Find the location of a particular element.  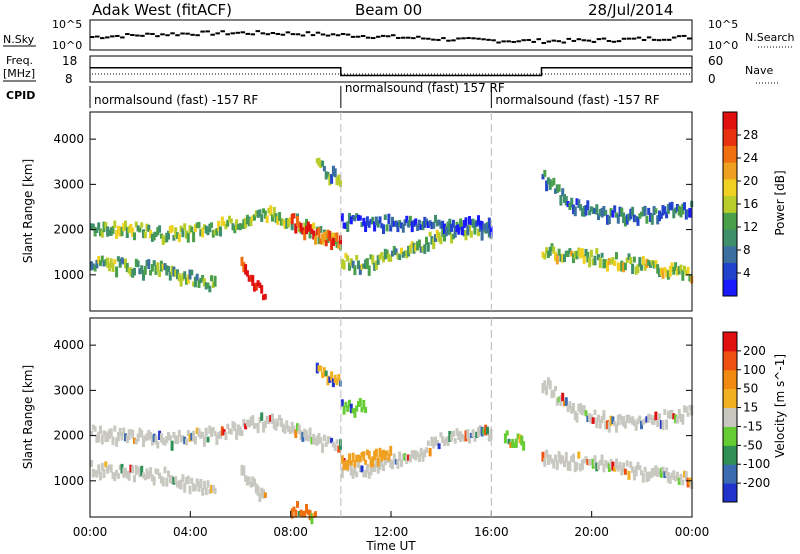

x-tick-label: 00:00 is located at coordinates (90, 532).